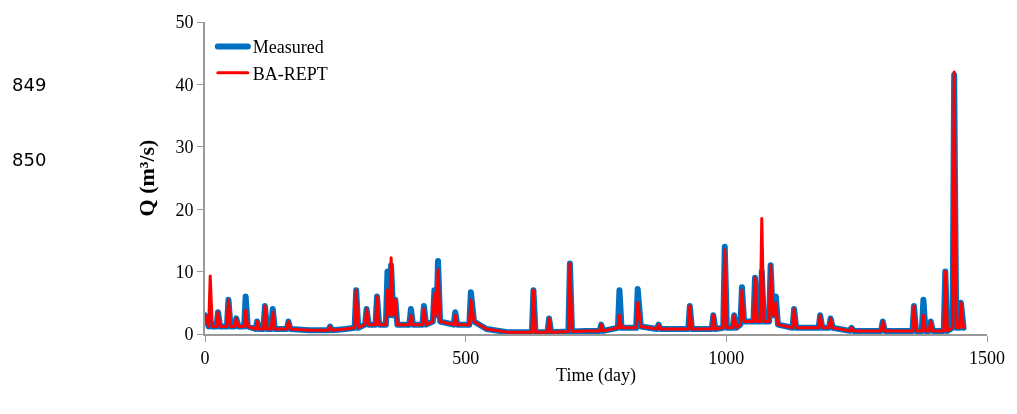 Image resolution: width=1017 pixels, height=414 pixels. I want to click on y-axis-title: Q (m³/s), so click(146, 178).